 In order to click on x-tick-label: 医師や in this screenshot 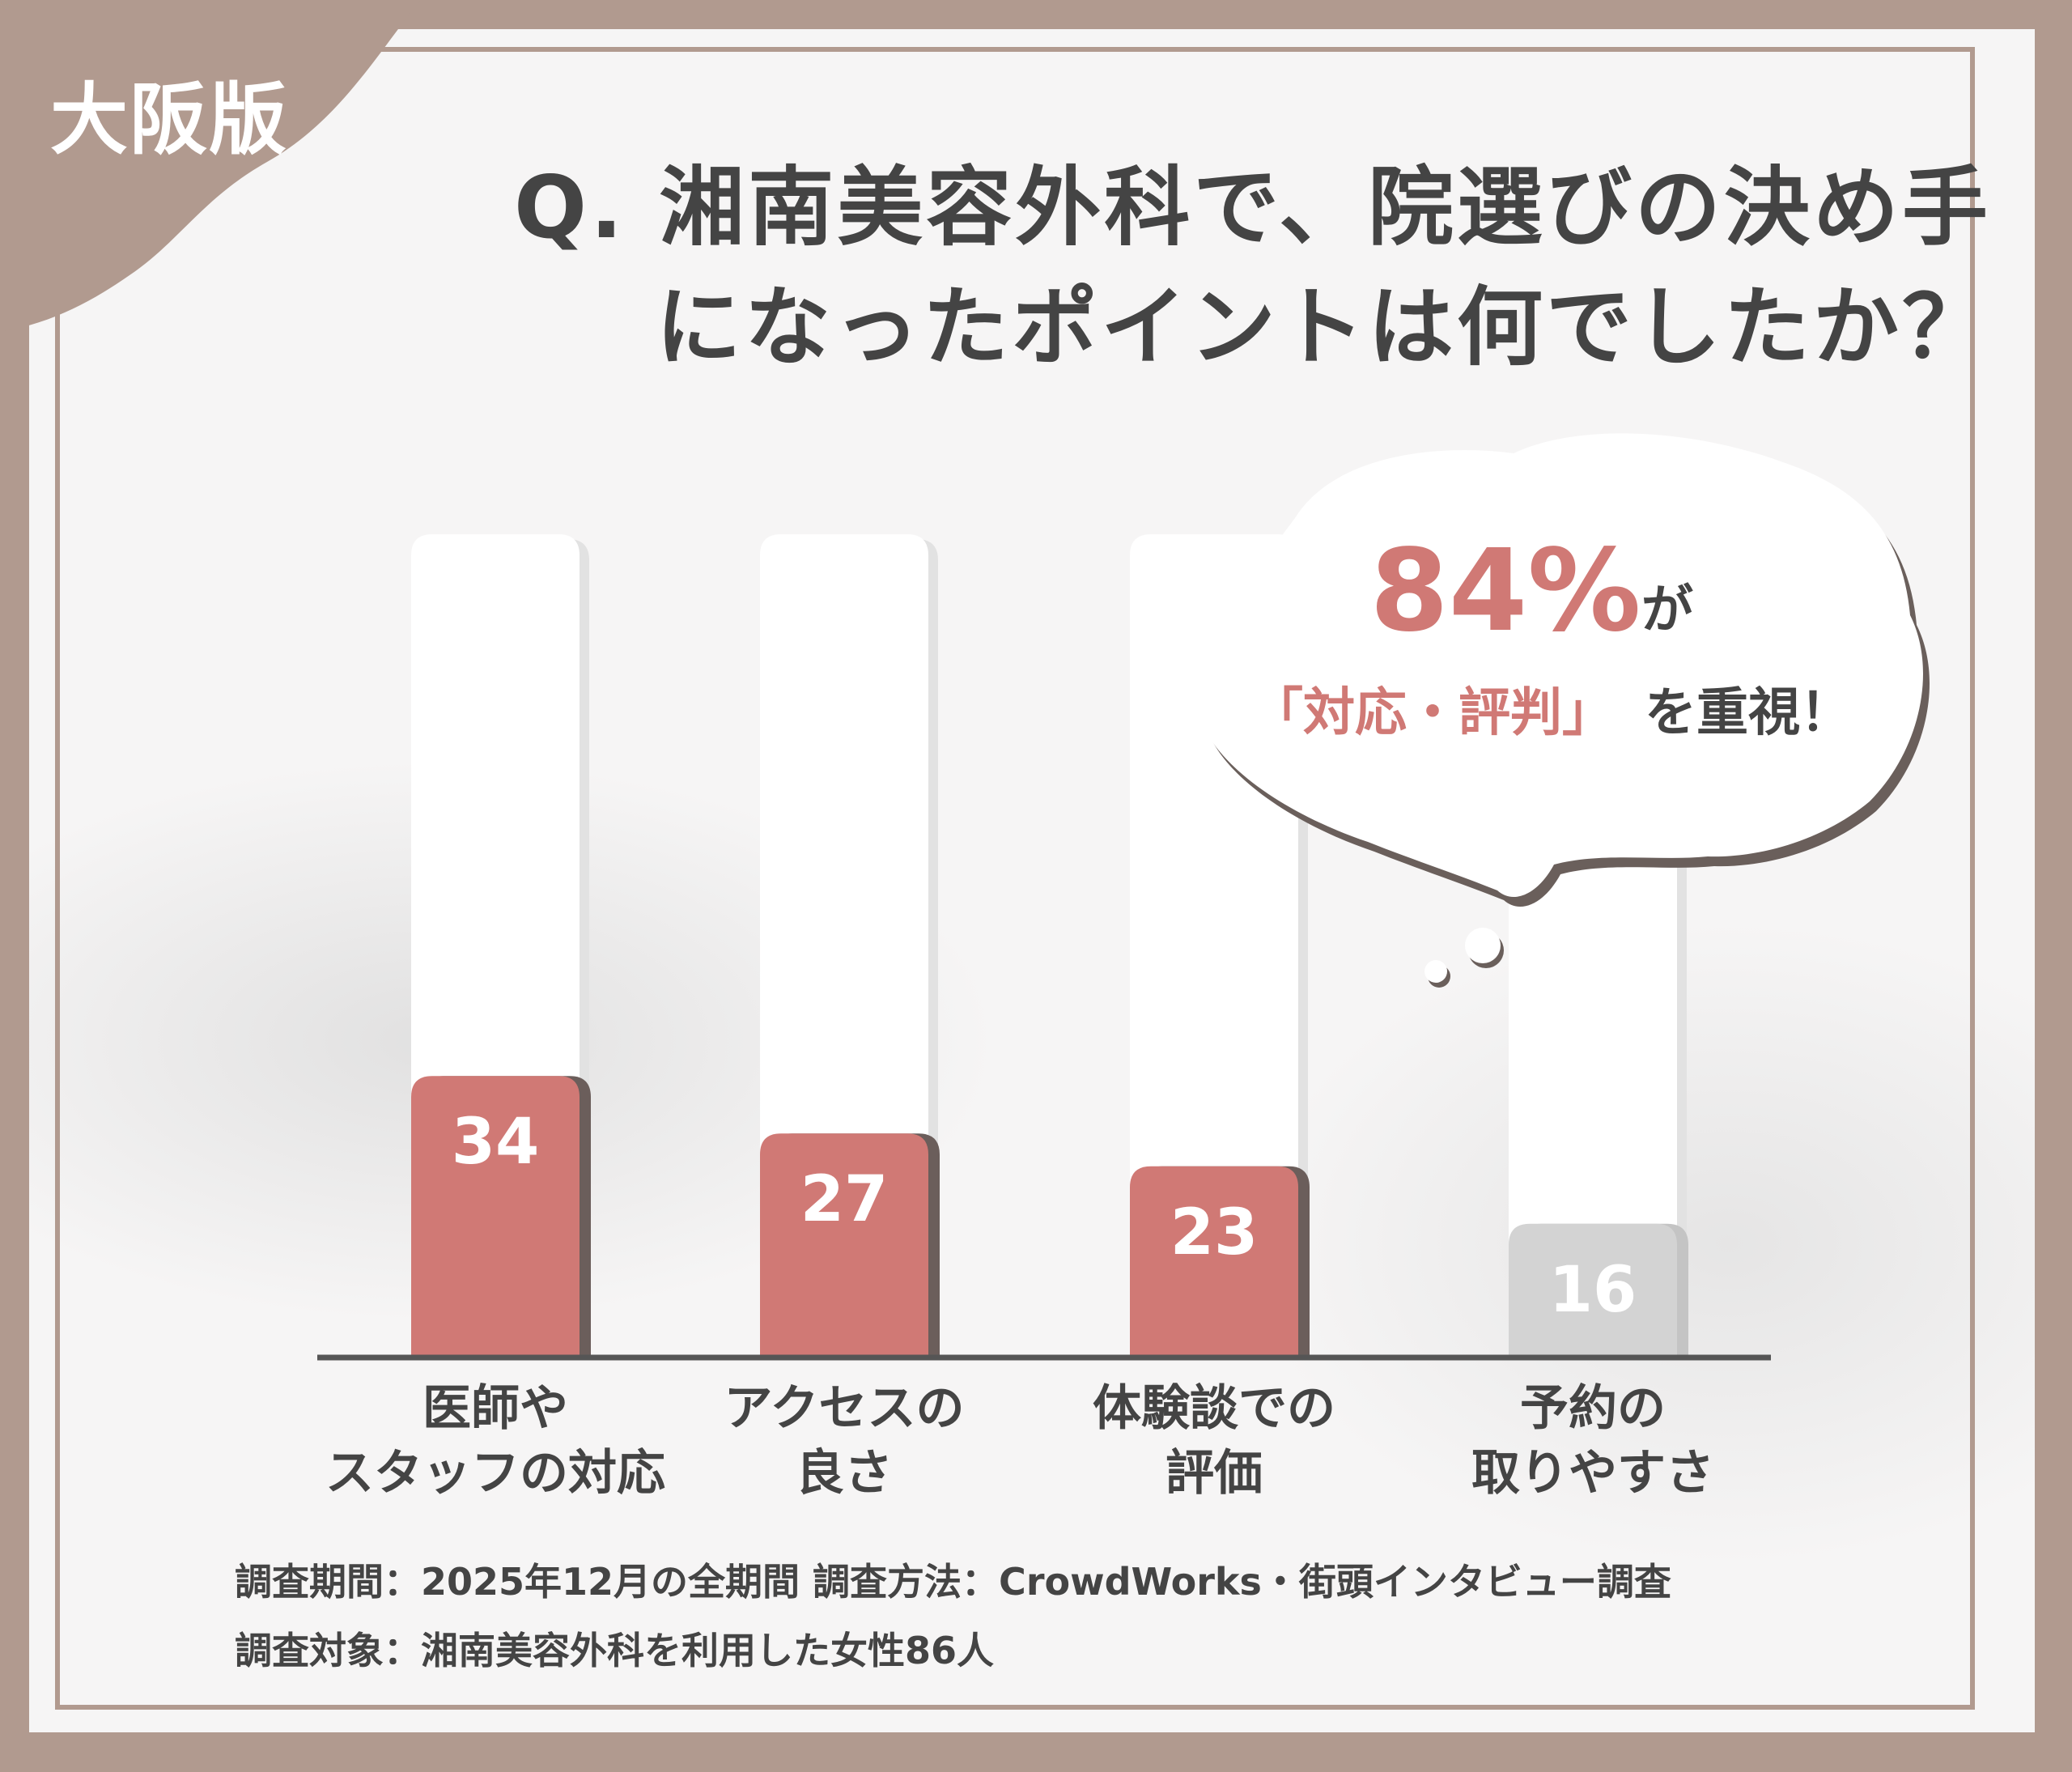, I will do `click(495, 1409)`.